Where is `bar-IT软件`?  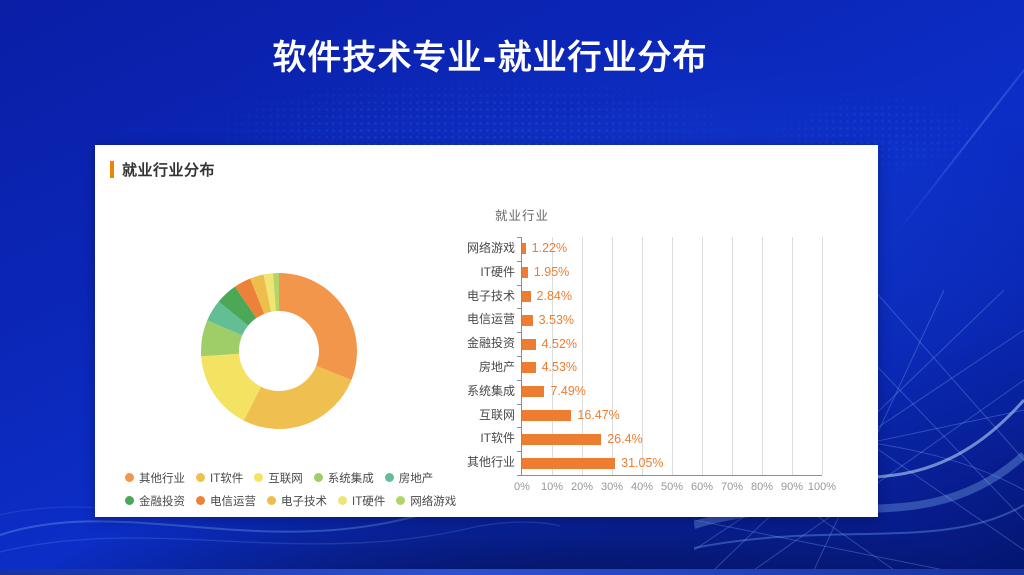
bar-IT软件 is located at coordinates (562, 439).